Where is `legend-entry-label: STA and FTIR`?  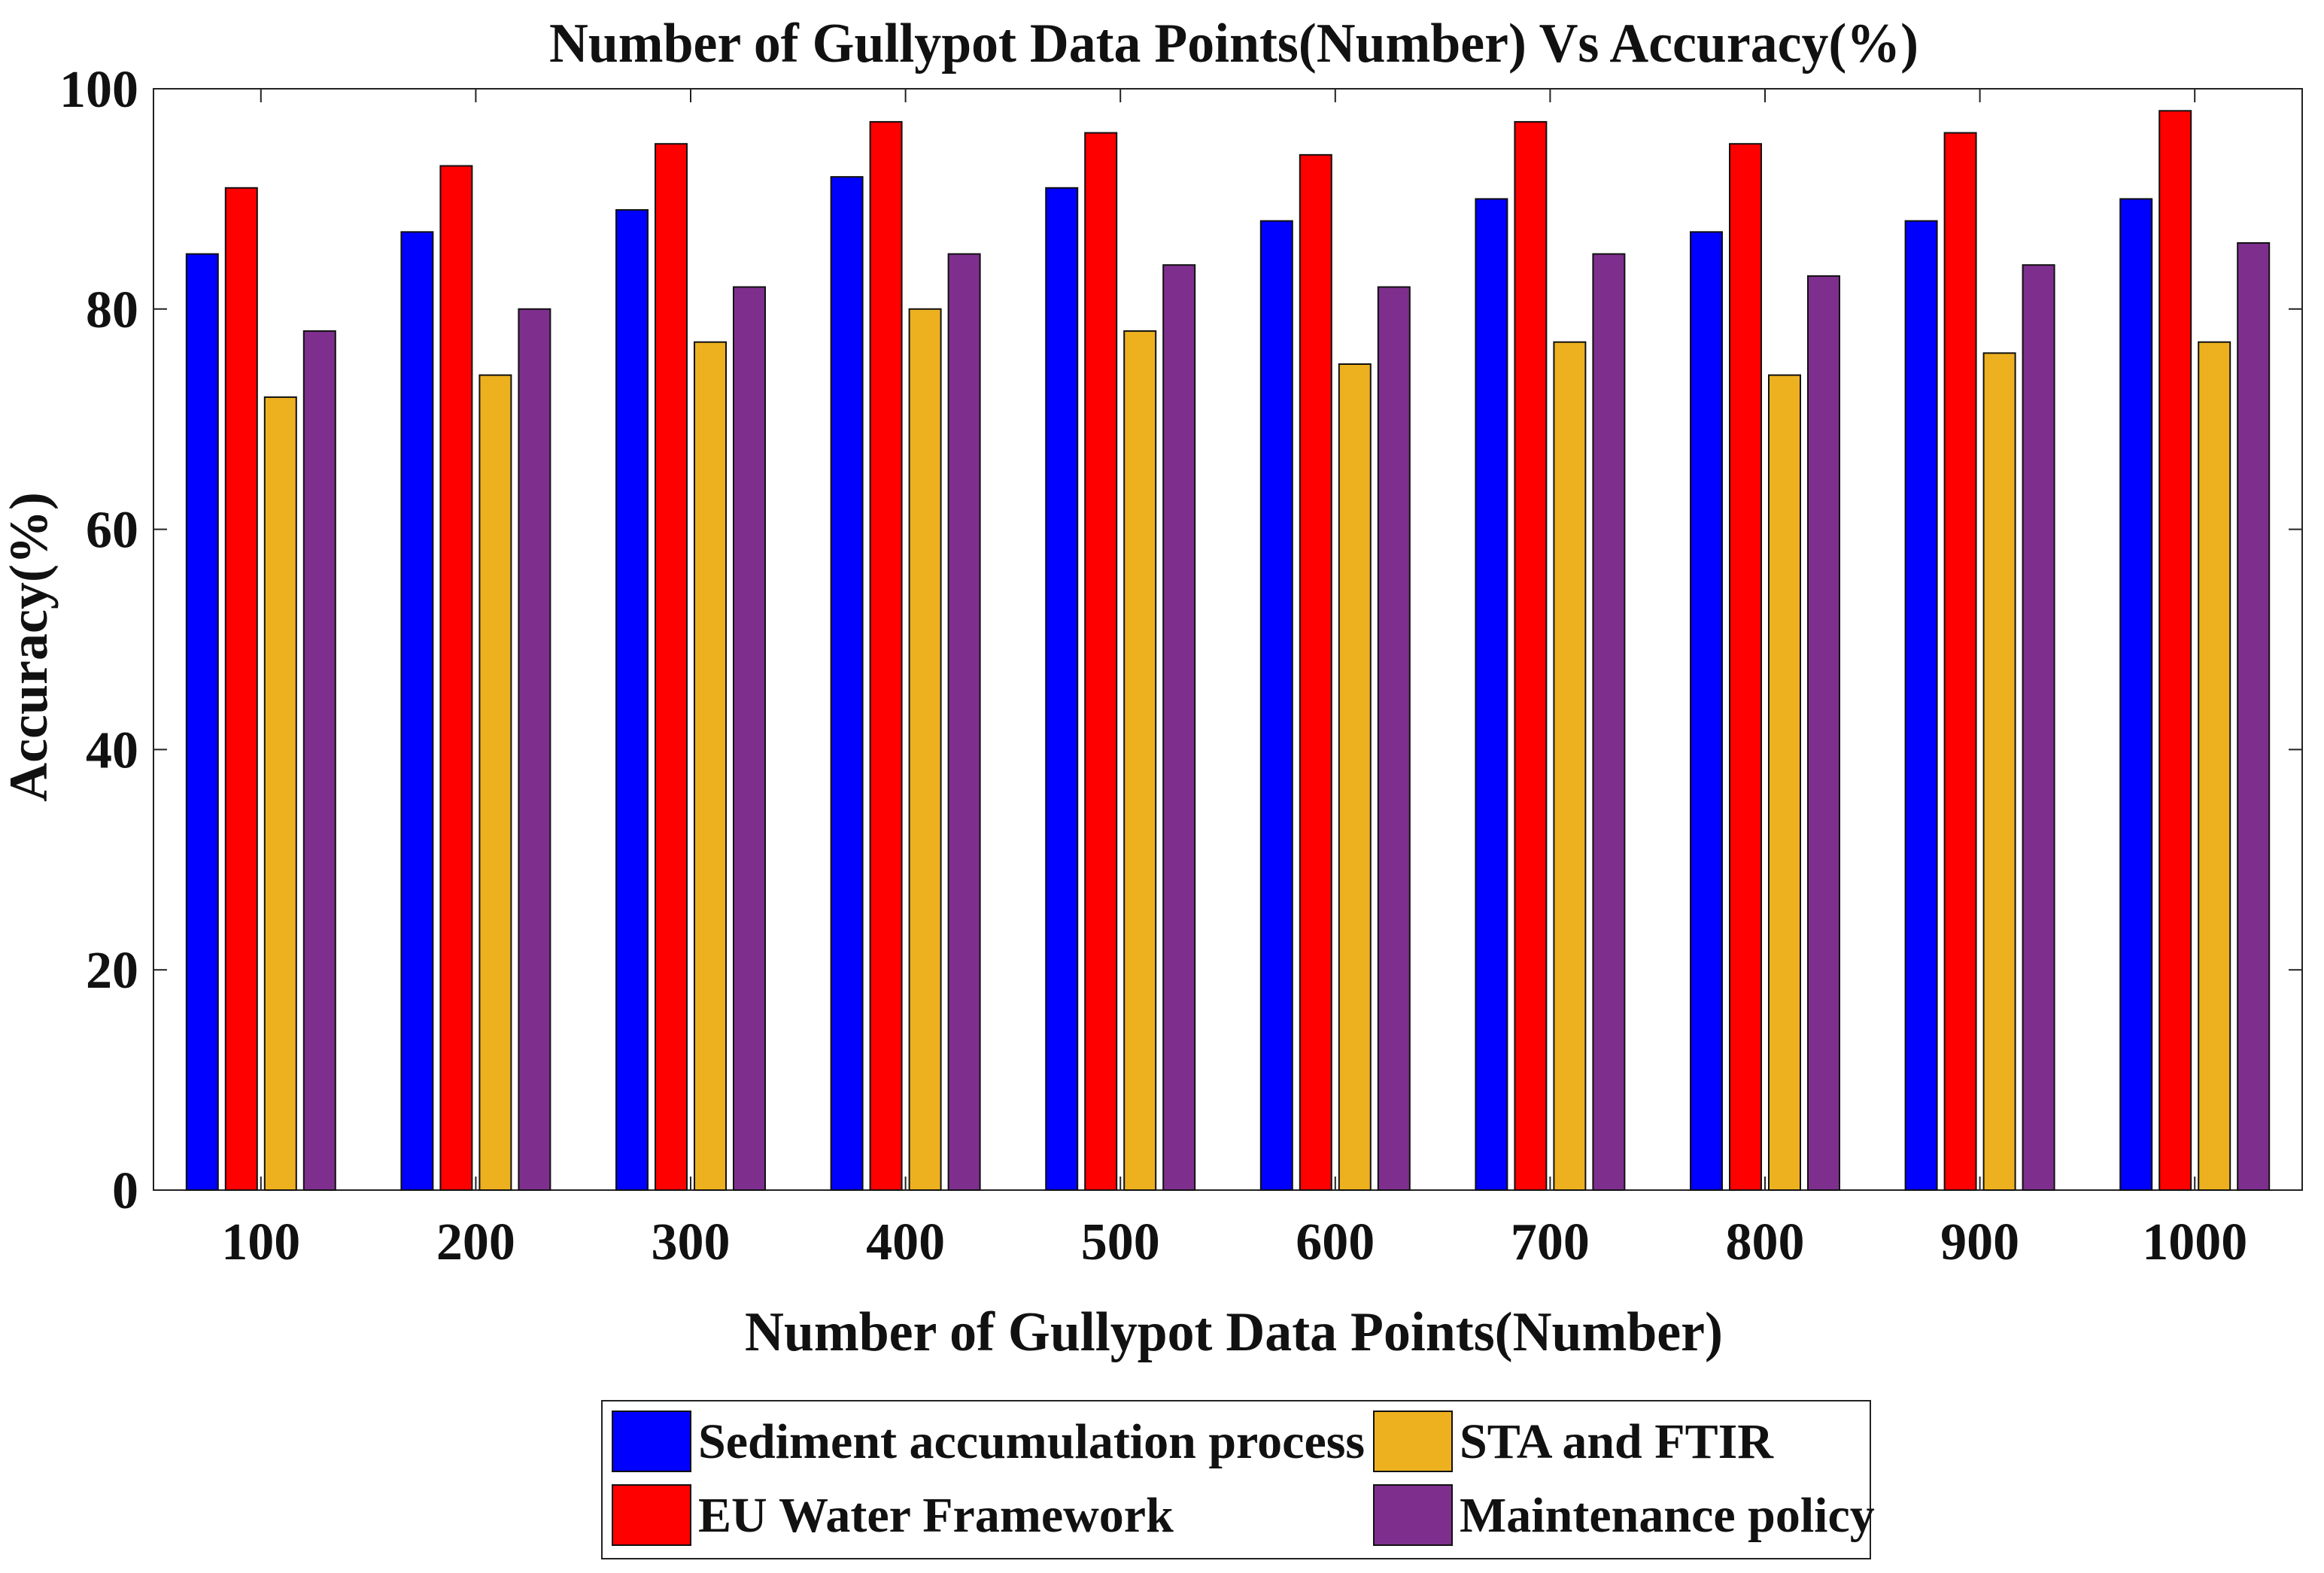 legend-entry-label: STA and FTIR is located at coordinates (1617, 1441).